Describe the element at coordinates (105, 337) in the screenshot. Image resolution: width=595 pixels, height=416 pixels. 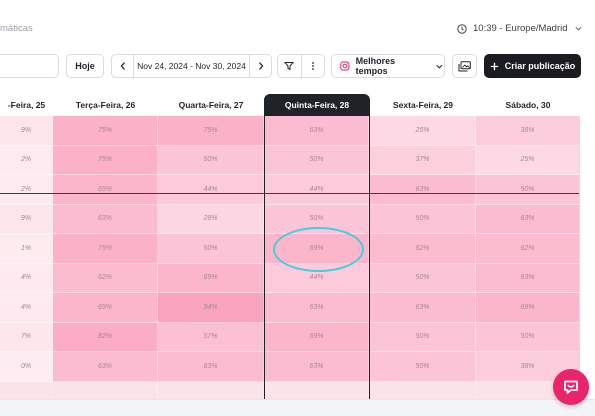
I see `heatmap-cell: 82%` at that location.